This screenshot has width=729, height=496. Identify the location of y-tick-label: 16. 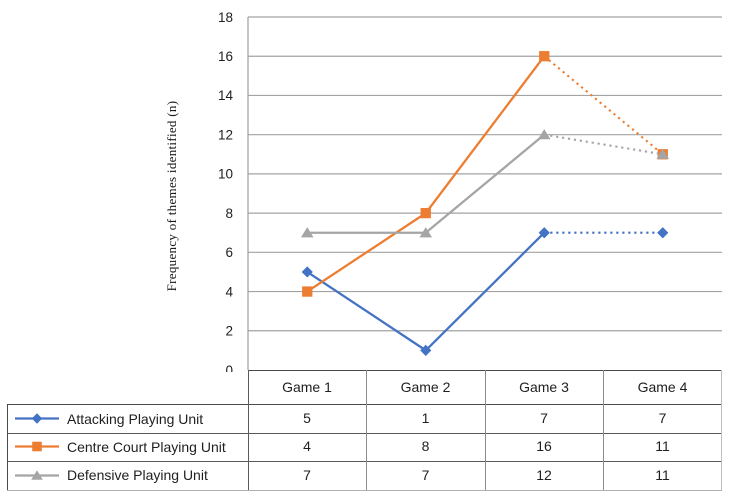
(225, 56).